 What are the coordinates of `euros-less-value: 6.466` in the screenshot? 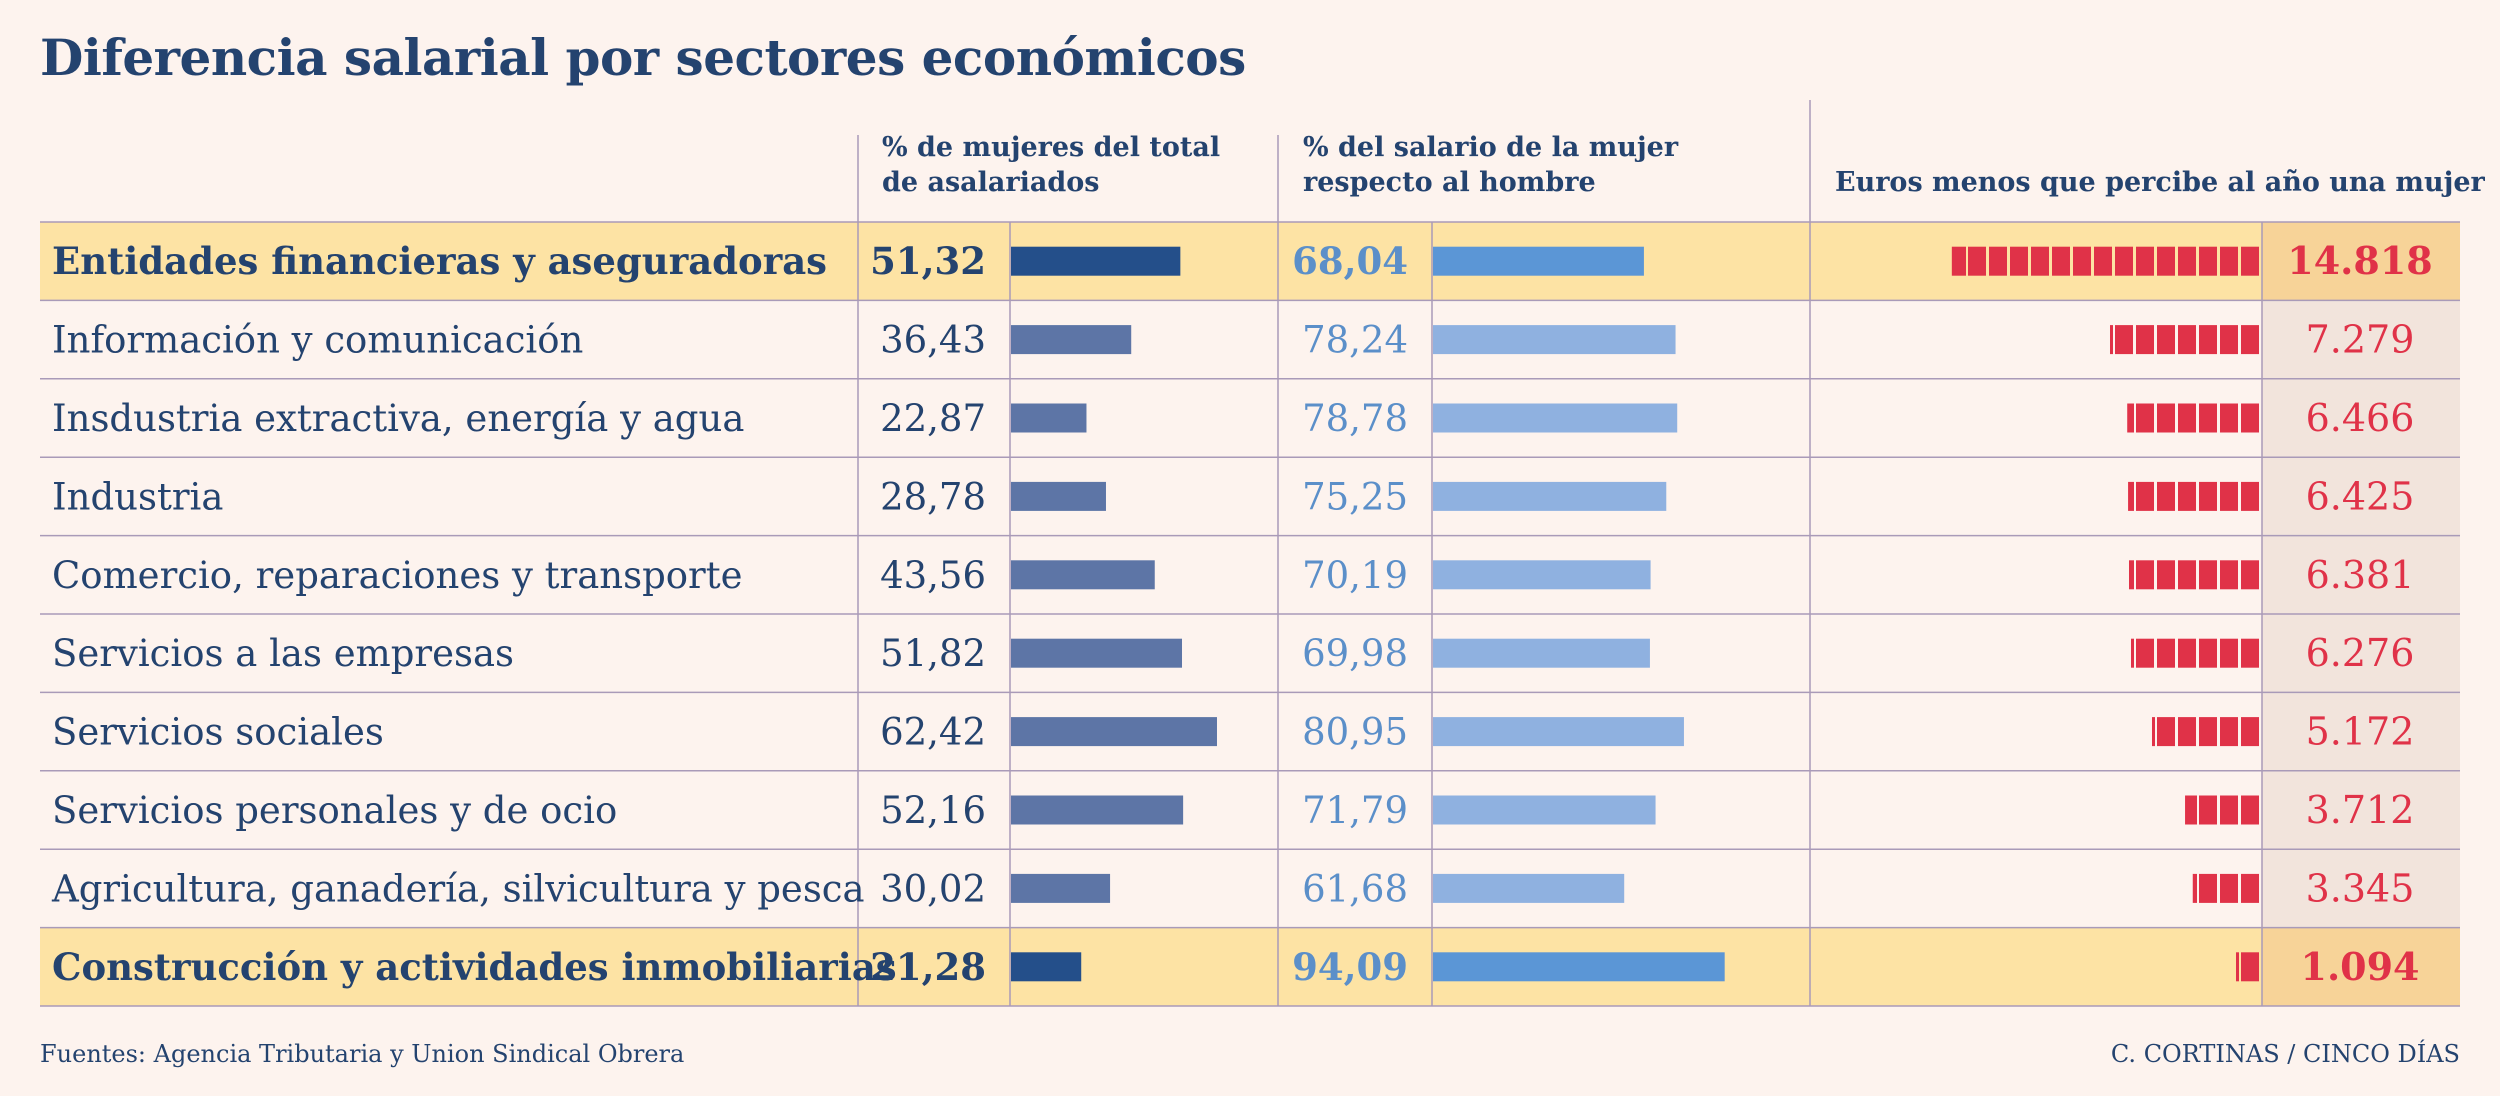 It's located at (2360, 418).